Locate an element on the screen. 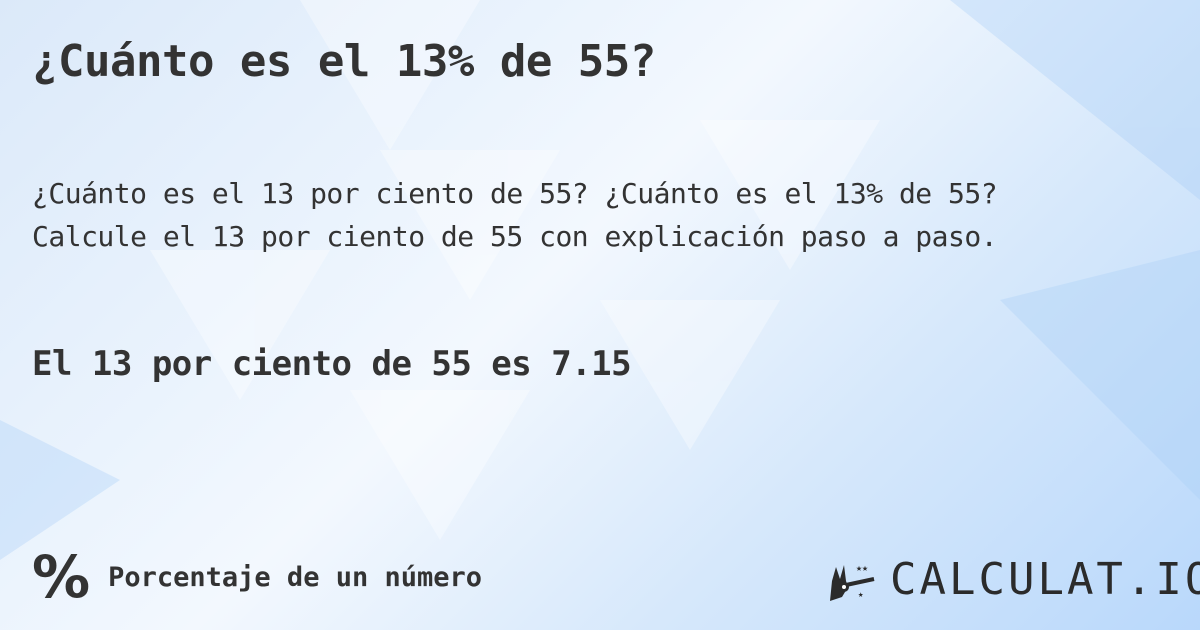 The image size is (1200, 630). category-label: Porcentaje de un número is located at coordinates (295, 577).